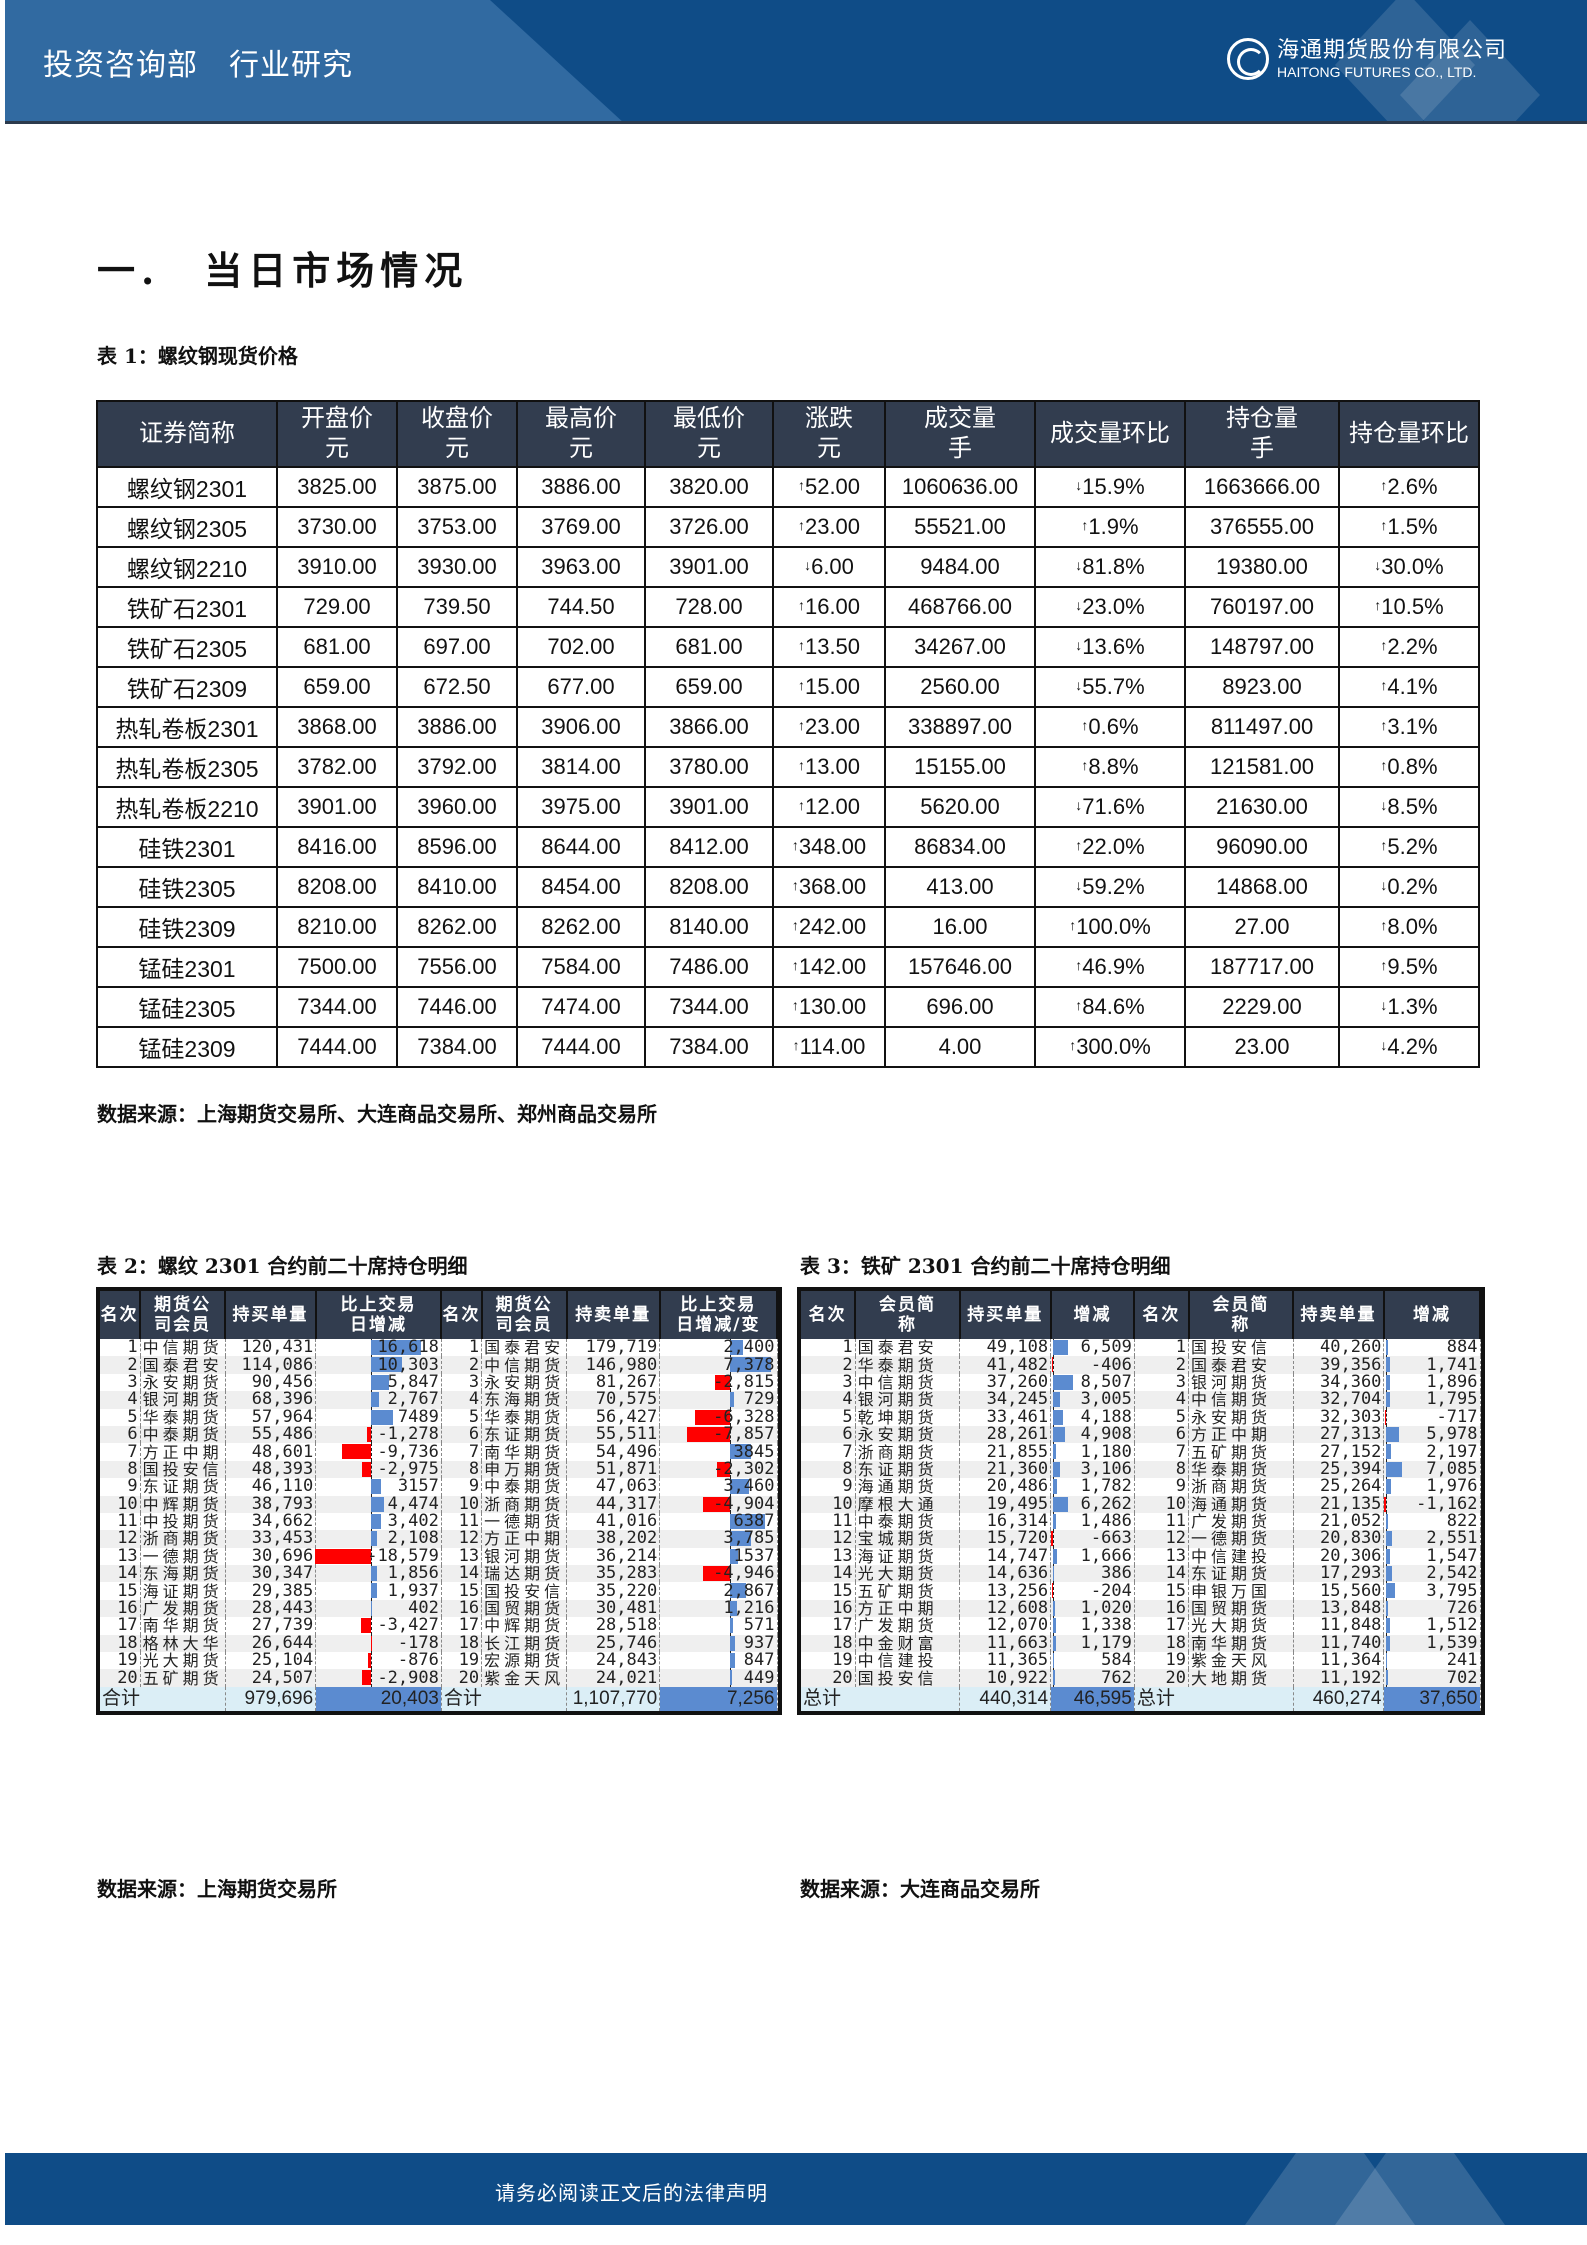 This screenshot has width=1587, height=2245. What do you see at coordinates (631, 2193) in the screenshot?
I see `legal-disclaimer-link: 请务必阅读正文后的法律声明` at bounding box center [631, 2193].